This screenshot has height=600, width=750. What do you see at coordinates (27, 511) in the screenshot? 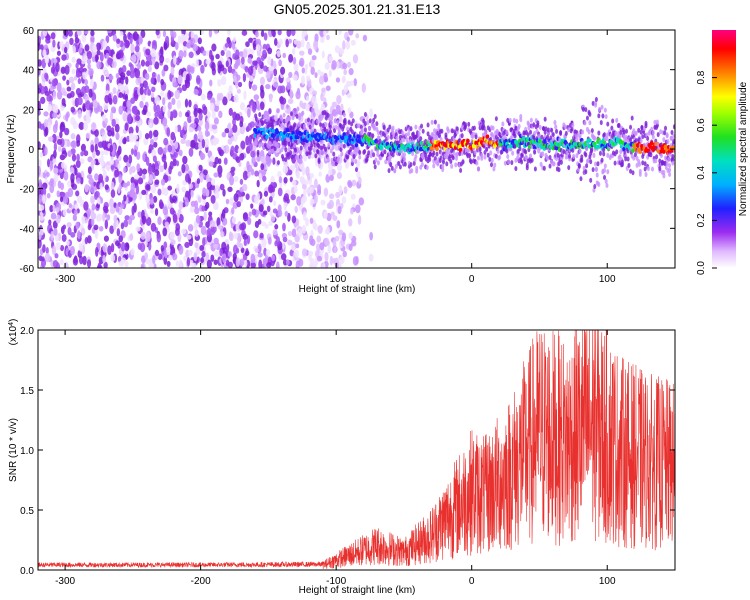
I see `snr-y-tick-label: 0.5` at bounding box center [27, 511].